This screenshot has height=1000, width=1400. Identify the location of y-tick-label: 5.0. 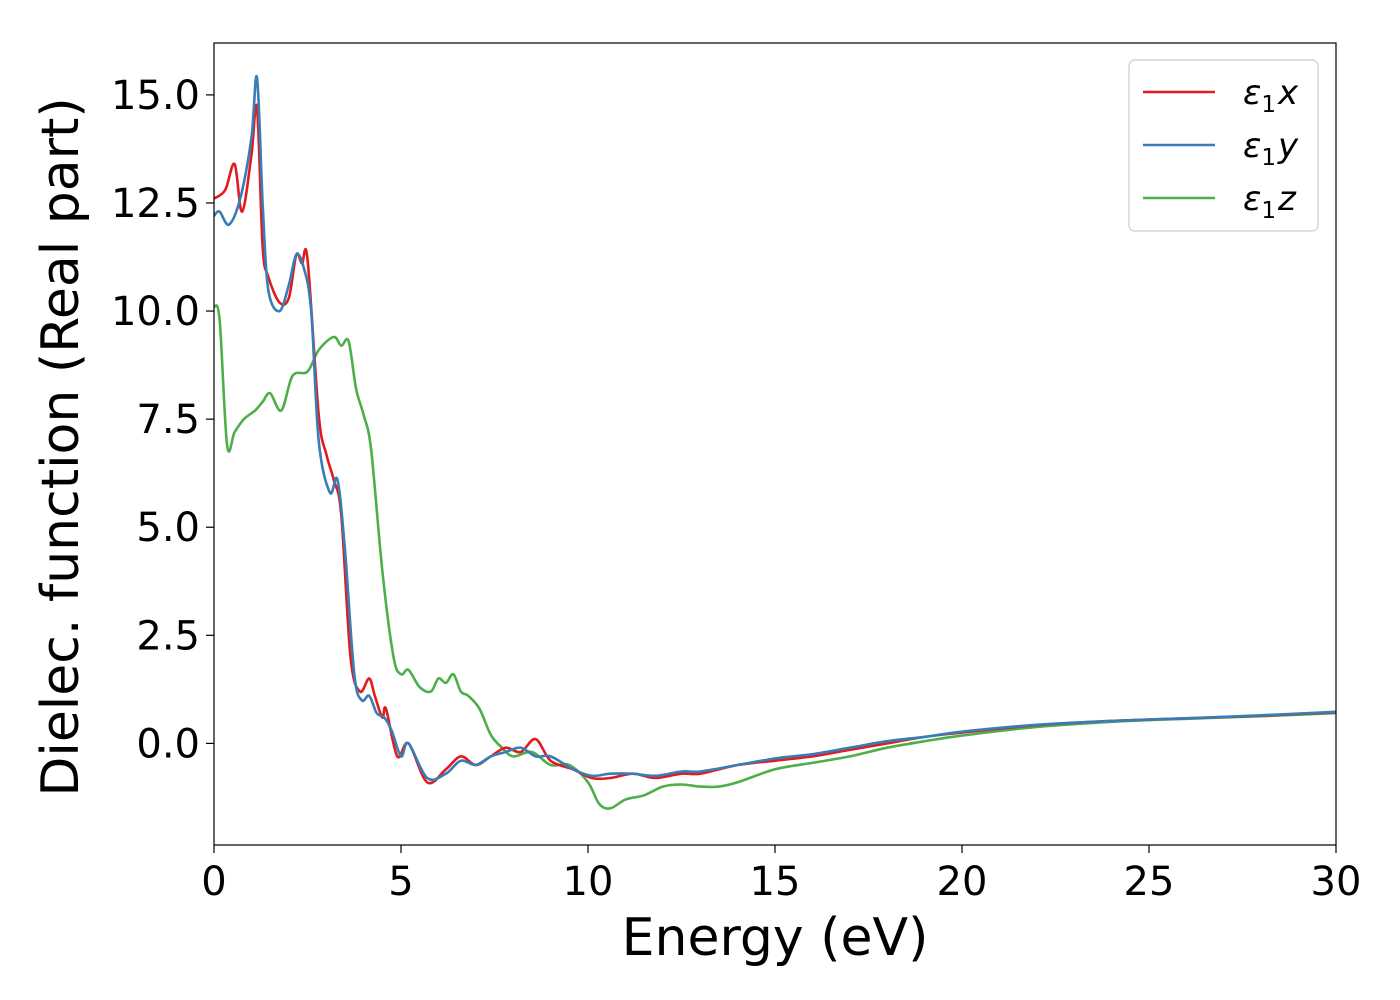
(168, 528).